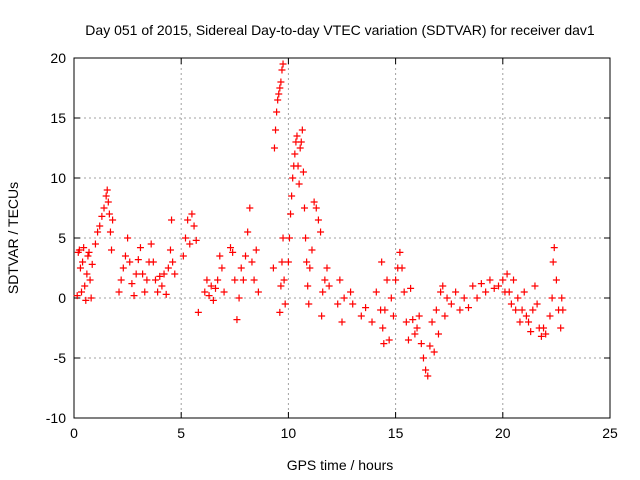 The image size is (640, 480). Describe the element at coordinates (396, 433) in the screenshot. I see `x-tick-label: 15` at that location.